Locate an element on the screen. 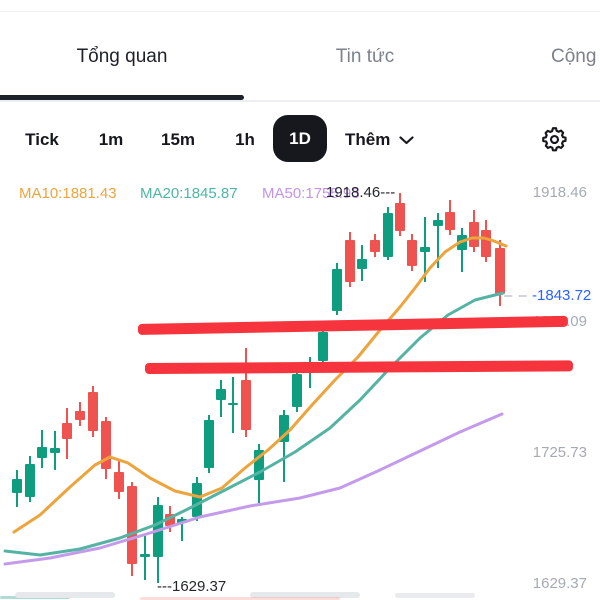  active-tab-underline is located at coordinates (122, 97).